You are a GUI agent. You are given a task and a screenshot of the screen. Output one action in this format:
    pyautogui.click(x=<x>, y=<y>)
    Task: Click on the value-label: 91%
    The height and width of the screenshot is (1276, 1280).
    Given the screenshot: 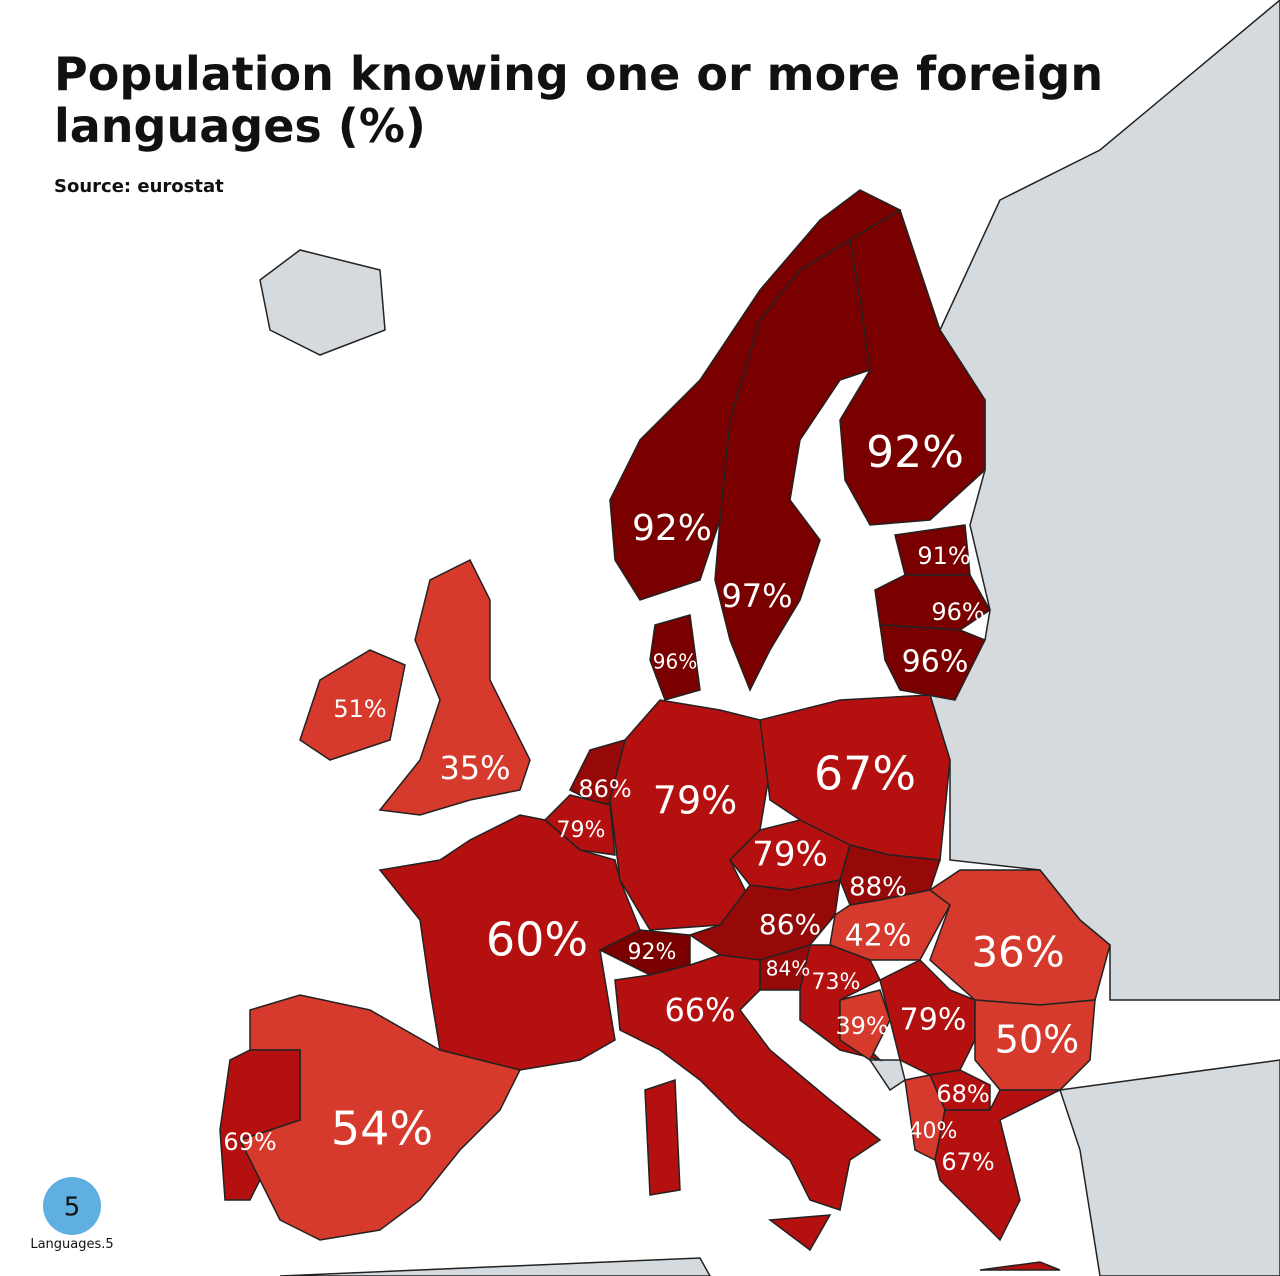 What is the action you would take?
    pyautogui.click(x=943, y=556)
    